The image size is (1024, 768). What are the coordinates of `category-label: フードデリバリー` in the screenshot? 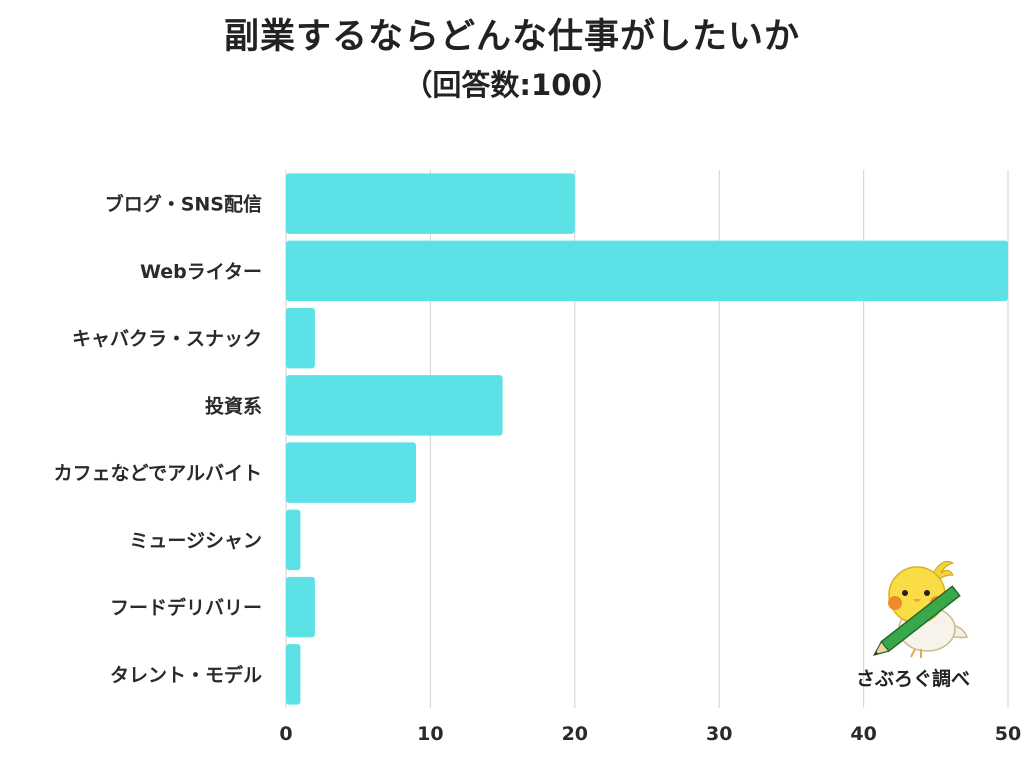 It's located at (186, 607).